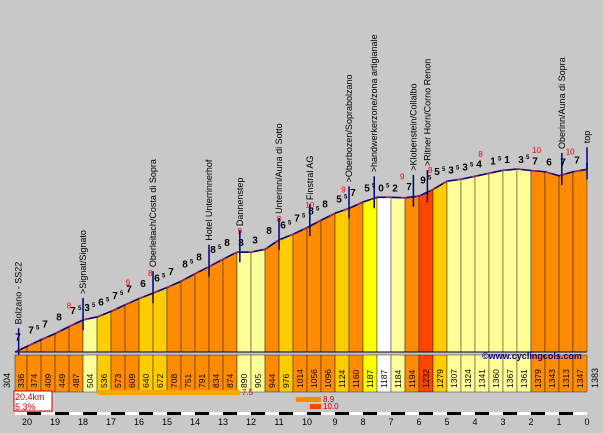 This screenshot has height=433, width=603. I want to click on altitude-value: 1379, so click(538, 378).